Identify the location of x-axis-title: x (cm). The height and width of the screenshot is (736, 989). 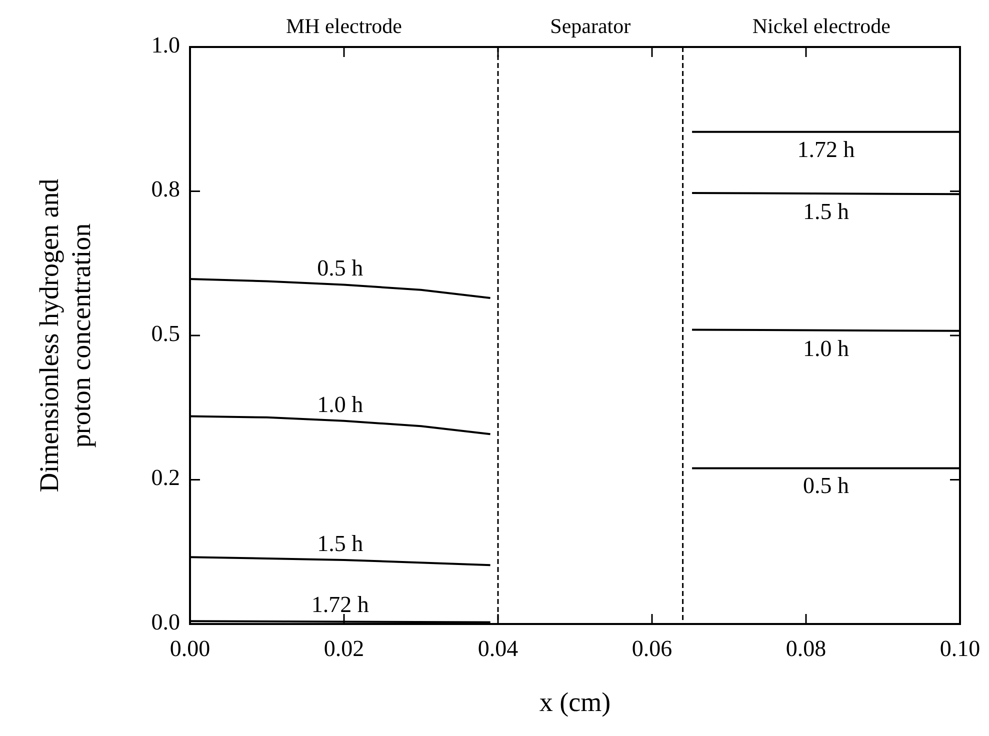
(575, 702).